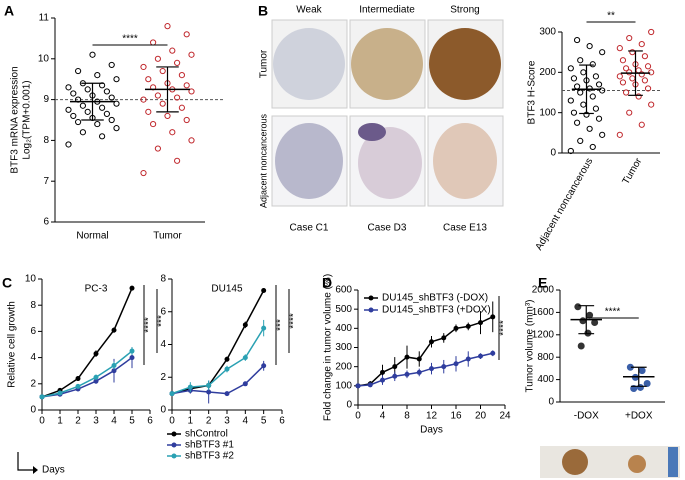 The height and width of the screenshot is (480, 685). I want to click on legend-label: shControl, so click(206, 434).